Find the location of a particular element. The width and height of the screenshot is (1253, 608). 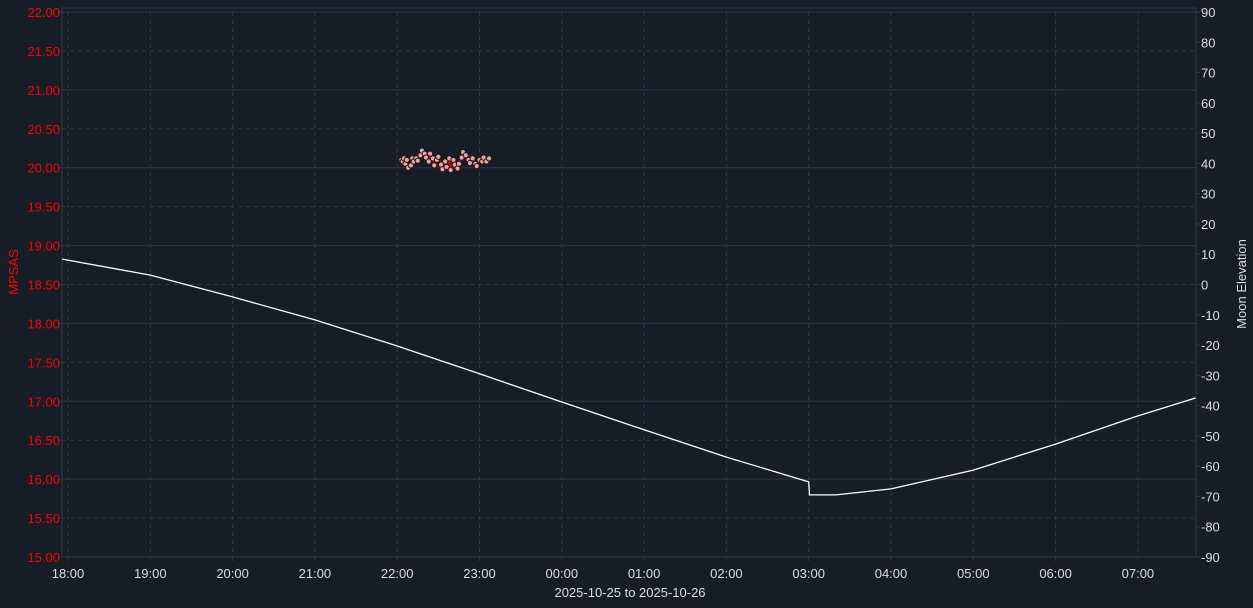

x-tick-label: 06:00 is located at coordinates (1055, 573).